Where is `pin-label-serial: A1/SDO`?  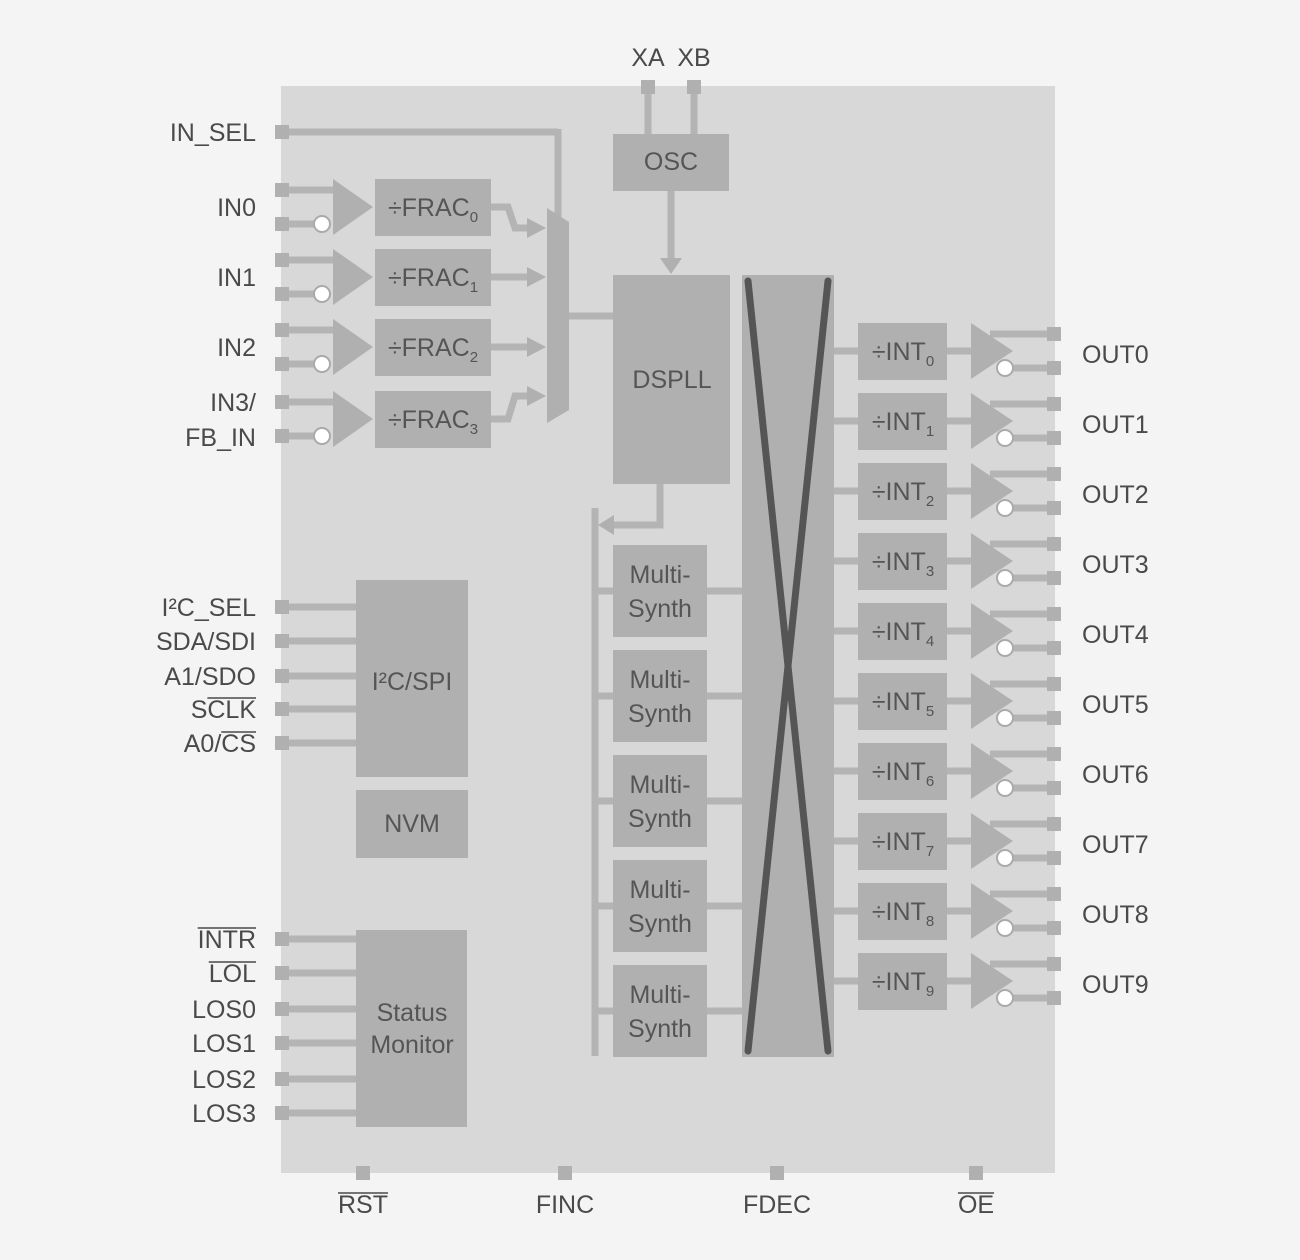 pin-label-serial: A1/SDO is located at coordinates (210, 677).